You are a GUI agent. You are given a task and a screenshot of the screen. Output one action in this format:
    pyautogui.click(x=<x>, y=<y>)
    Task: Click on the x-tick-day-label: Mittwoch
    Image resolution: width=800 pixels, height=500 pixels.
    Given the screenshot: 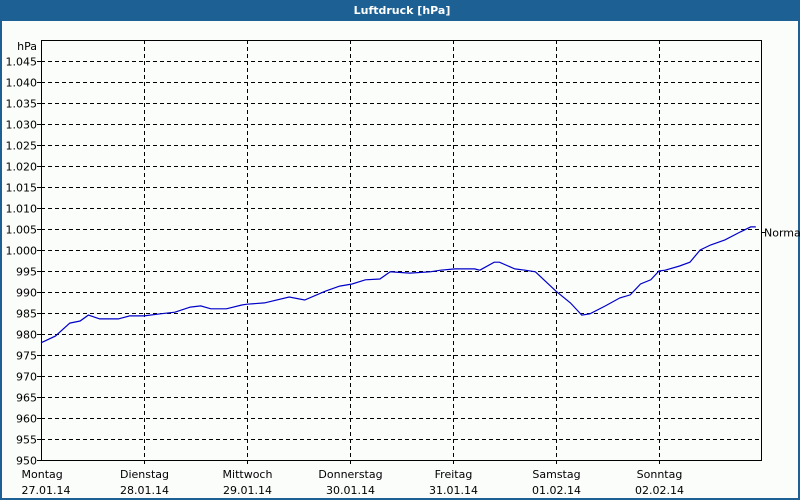 What is the action you would take?
    pyautogui.click(x=248, y=474)
    